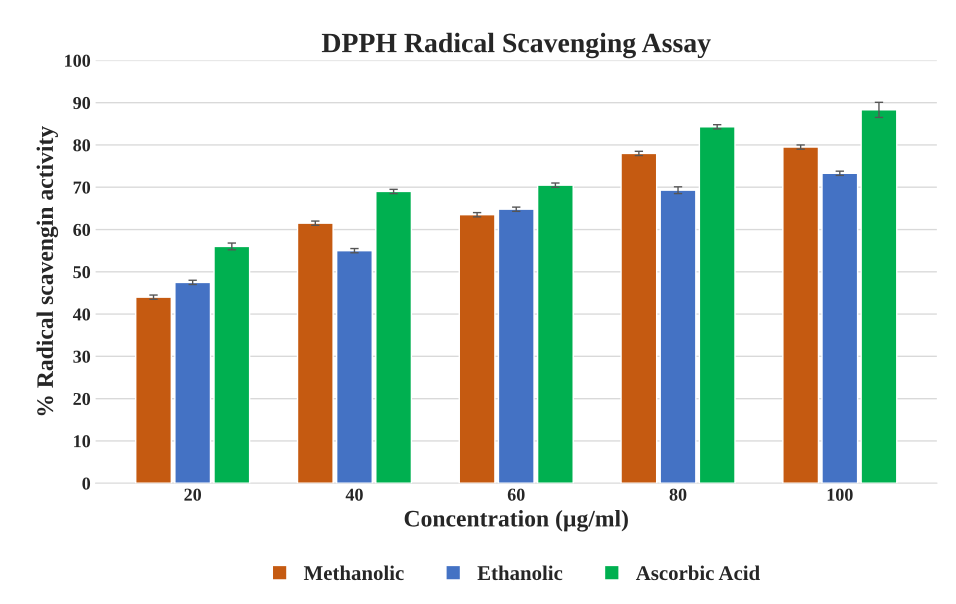  I want to click on y-tick-label: 90, so click(81, 103).